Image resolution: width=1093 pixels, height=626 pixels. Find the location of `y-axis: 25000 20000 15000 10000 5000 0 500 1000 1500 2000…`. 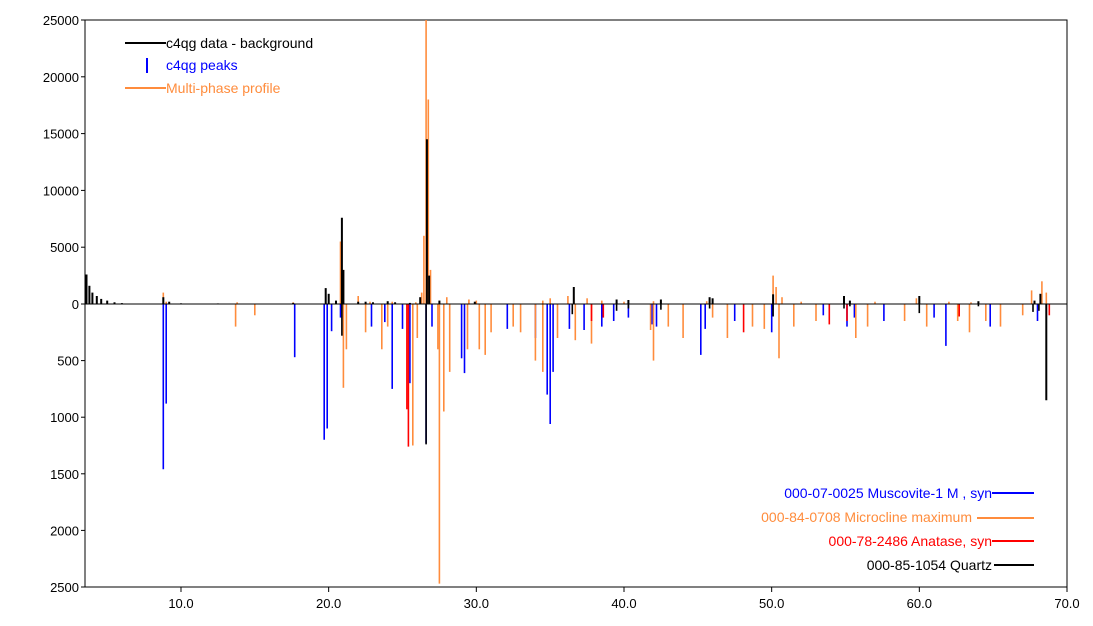

y-axis: 25000 20000 15000 10000 5000 0 500 1000 1500 2000… is located at coordinates (64, 304).